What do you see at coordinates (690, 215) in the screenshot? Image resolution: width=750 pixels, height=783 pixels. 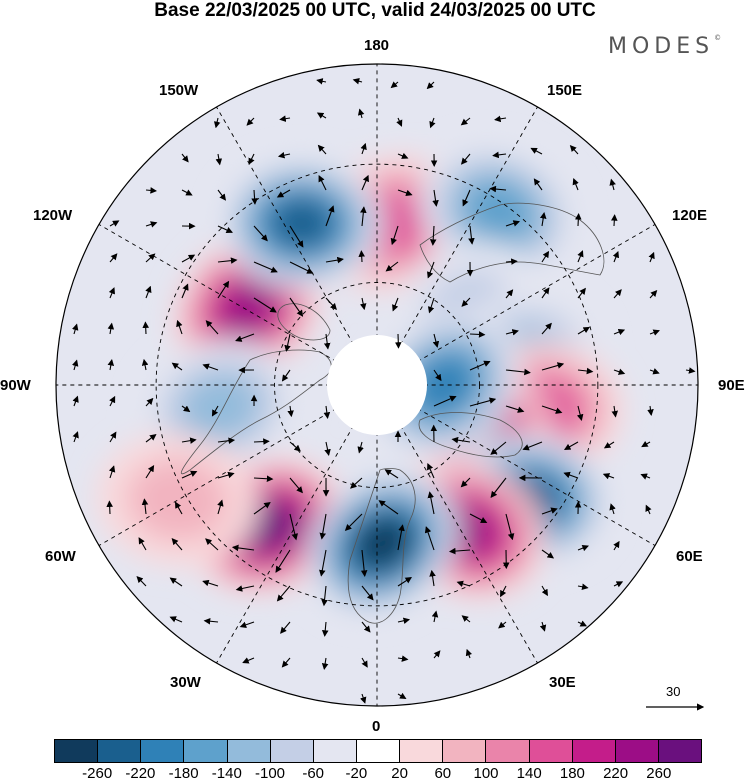 I see `lon-label-120e: 120E` at bounding box center [690, 215].